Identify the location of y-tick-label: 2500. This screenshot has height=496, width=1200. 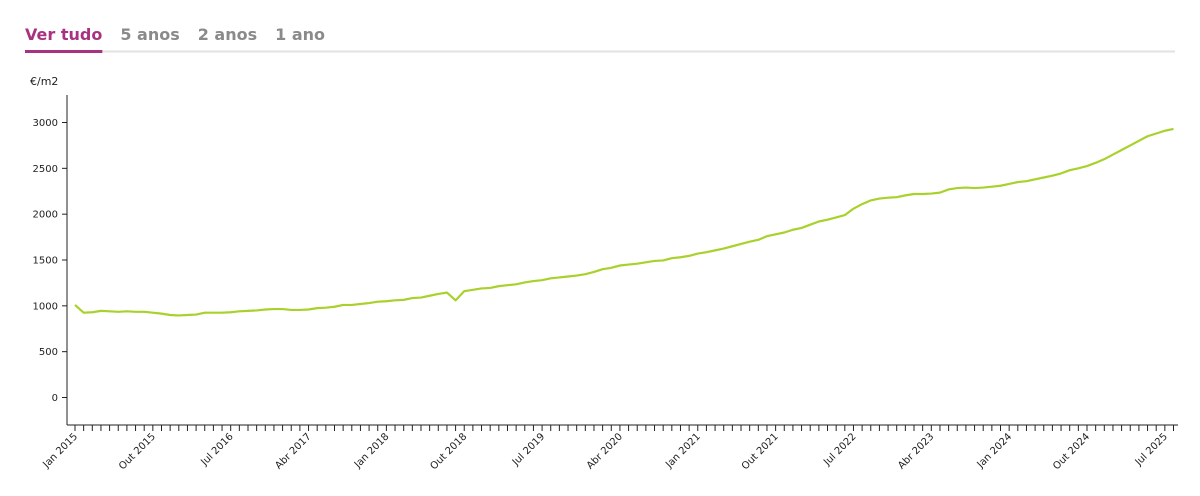
(45, 169).